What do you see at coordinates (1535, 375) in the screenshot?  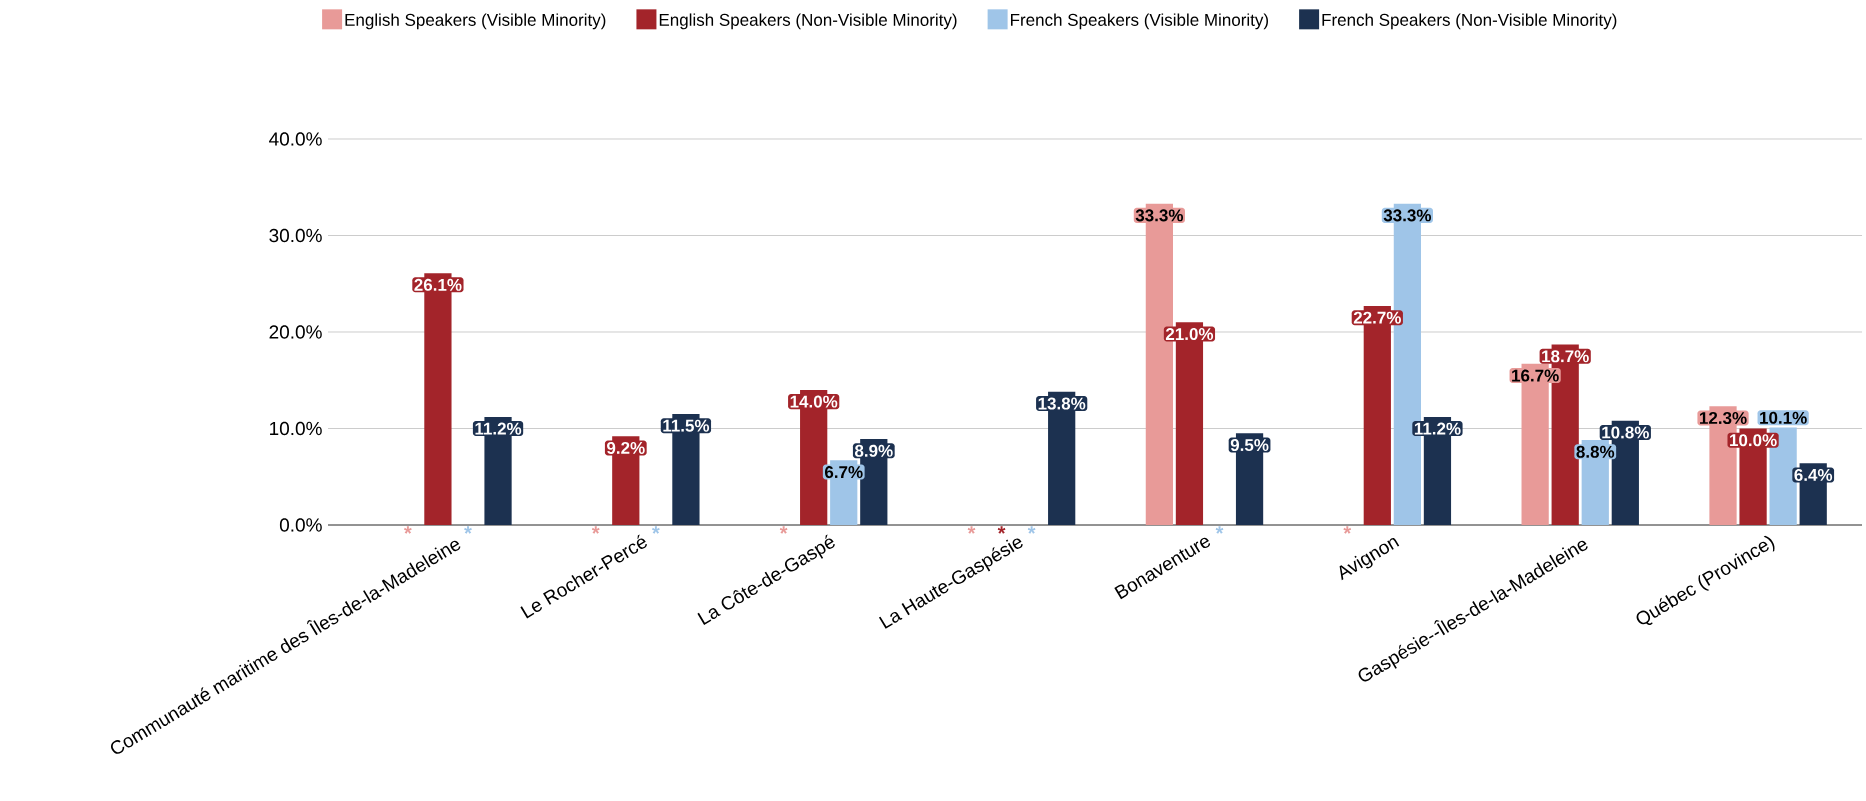 I see `data-label: 16.7%` at bounding box center [1535, 375].